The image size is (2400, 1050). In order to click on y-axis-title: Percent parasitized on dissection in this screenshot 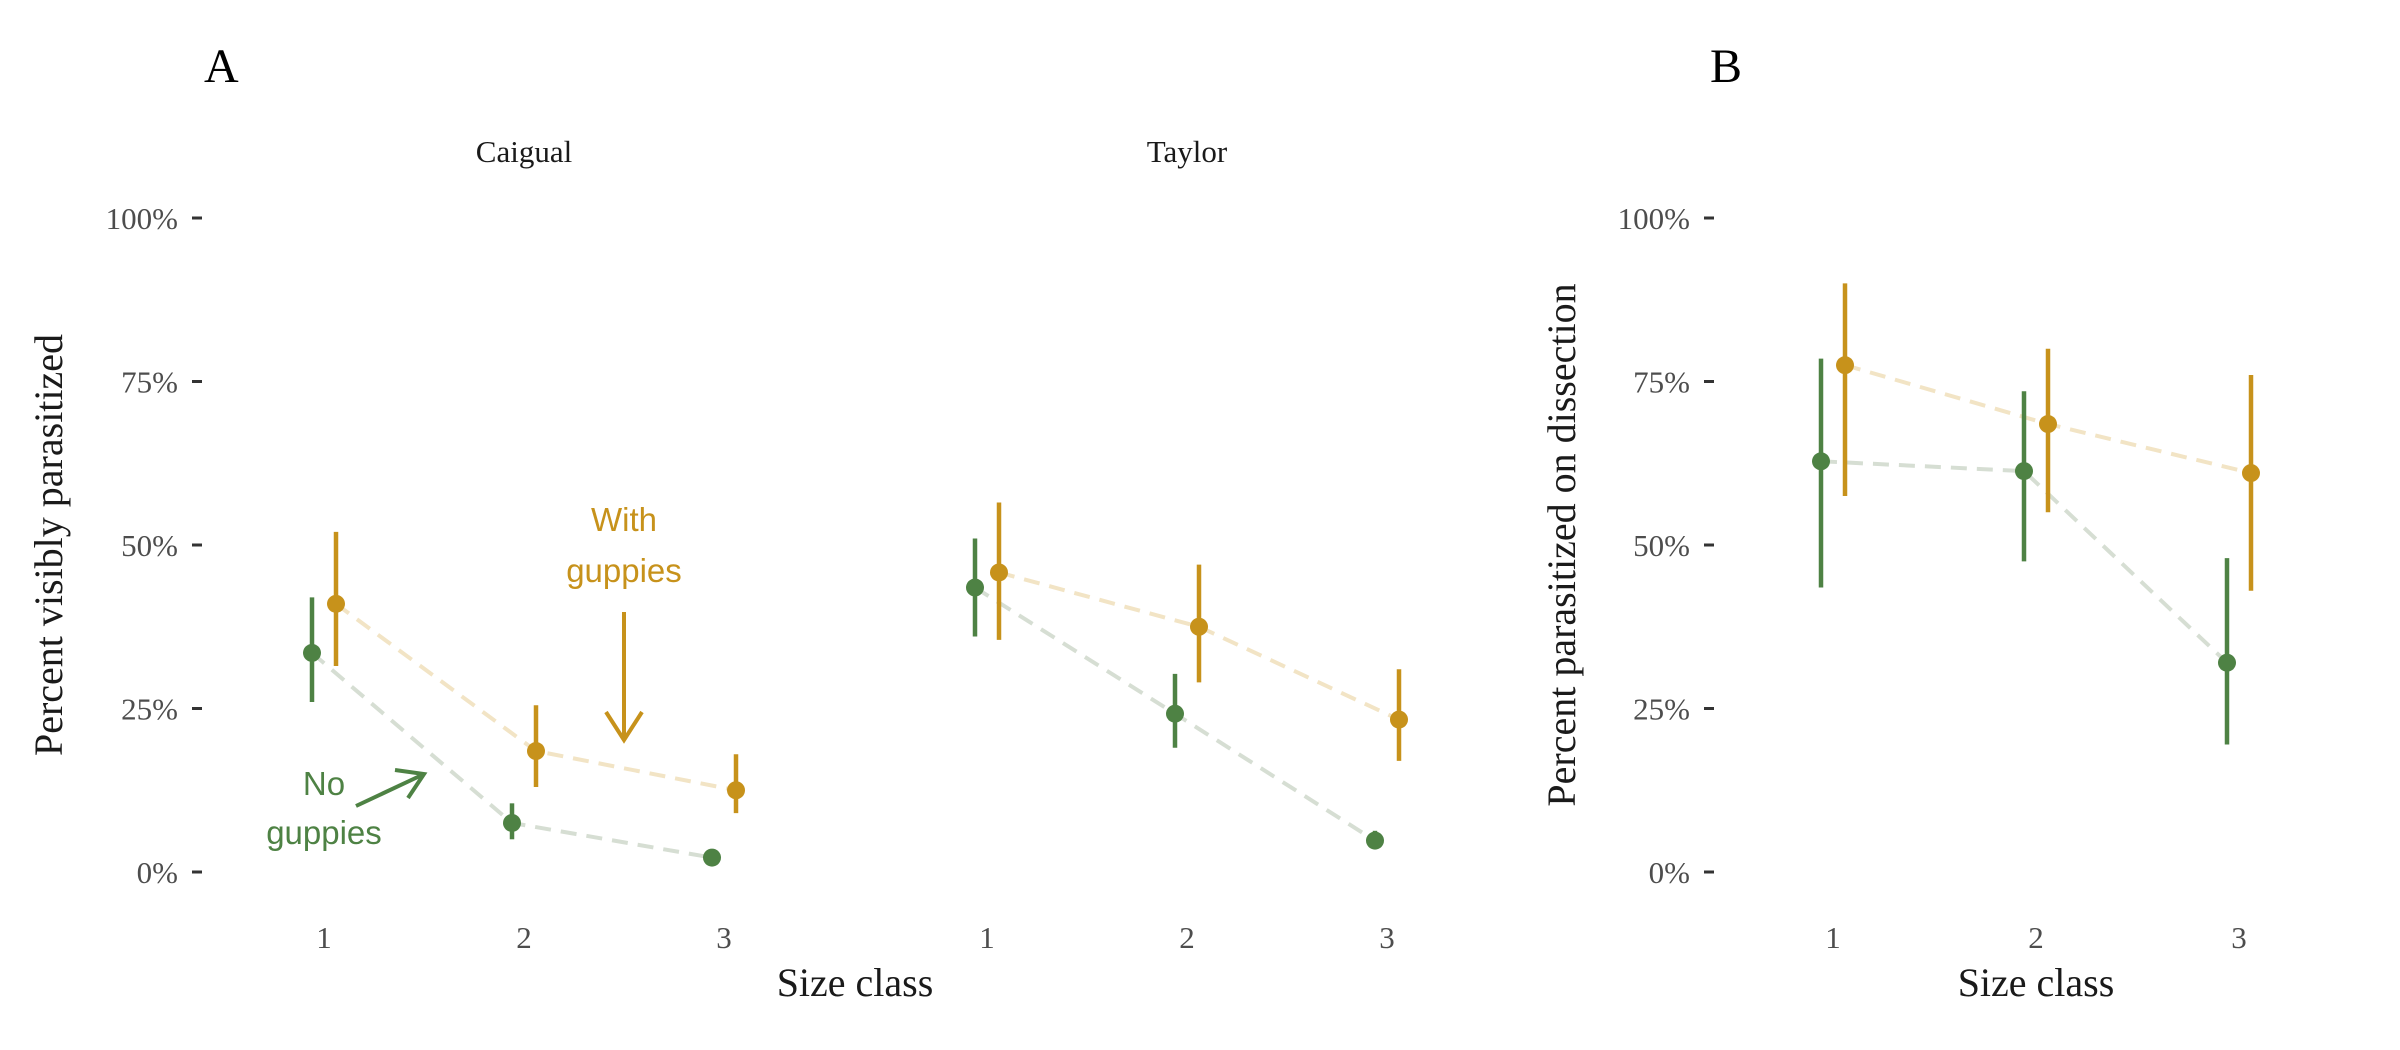, I will do `click(1561, 544)`.